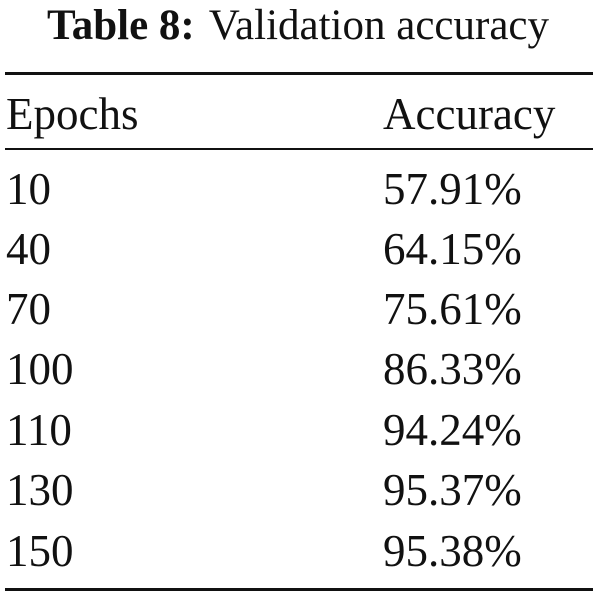 This screenshot has height=596, width=596. I want to click on cell-accuracy: 75.61%, so click(452, 309).